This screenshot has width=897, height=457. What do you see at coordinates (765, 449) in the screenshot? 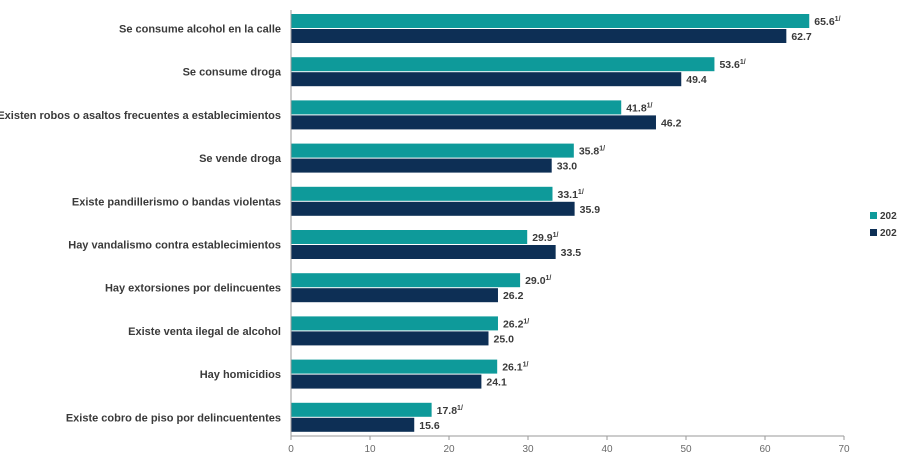
I see `x-tick-label: 60` at bounding box center [765, 449].